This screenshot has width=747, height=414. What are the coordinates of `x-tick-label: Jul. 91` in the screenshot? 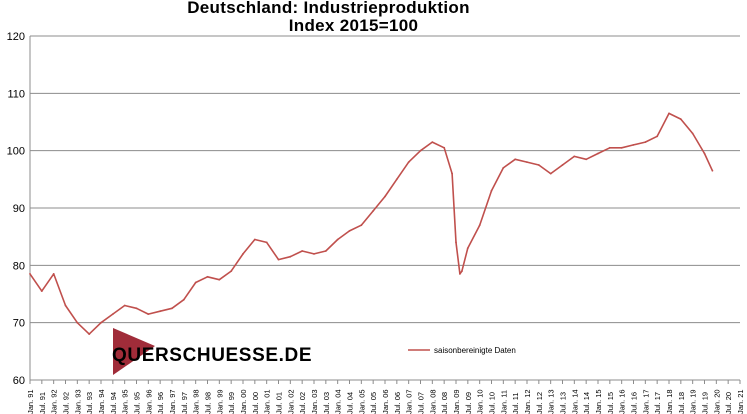 It's located at (42, 403).